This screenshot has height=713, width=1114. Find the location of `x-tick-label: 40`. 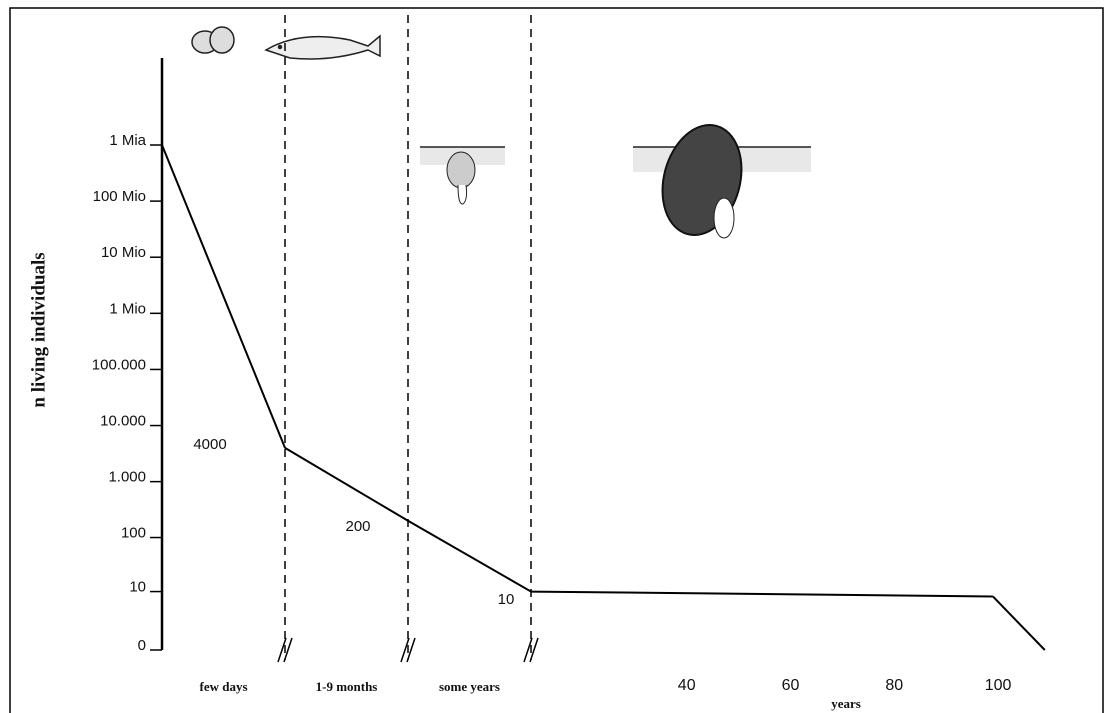

x-tick-label: 40 is located at coordinates (687, 685).